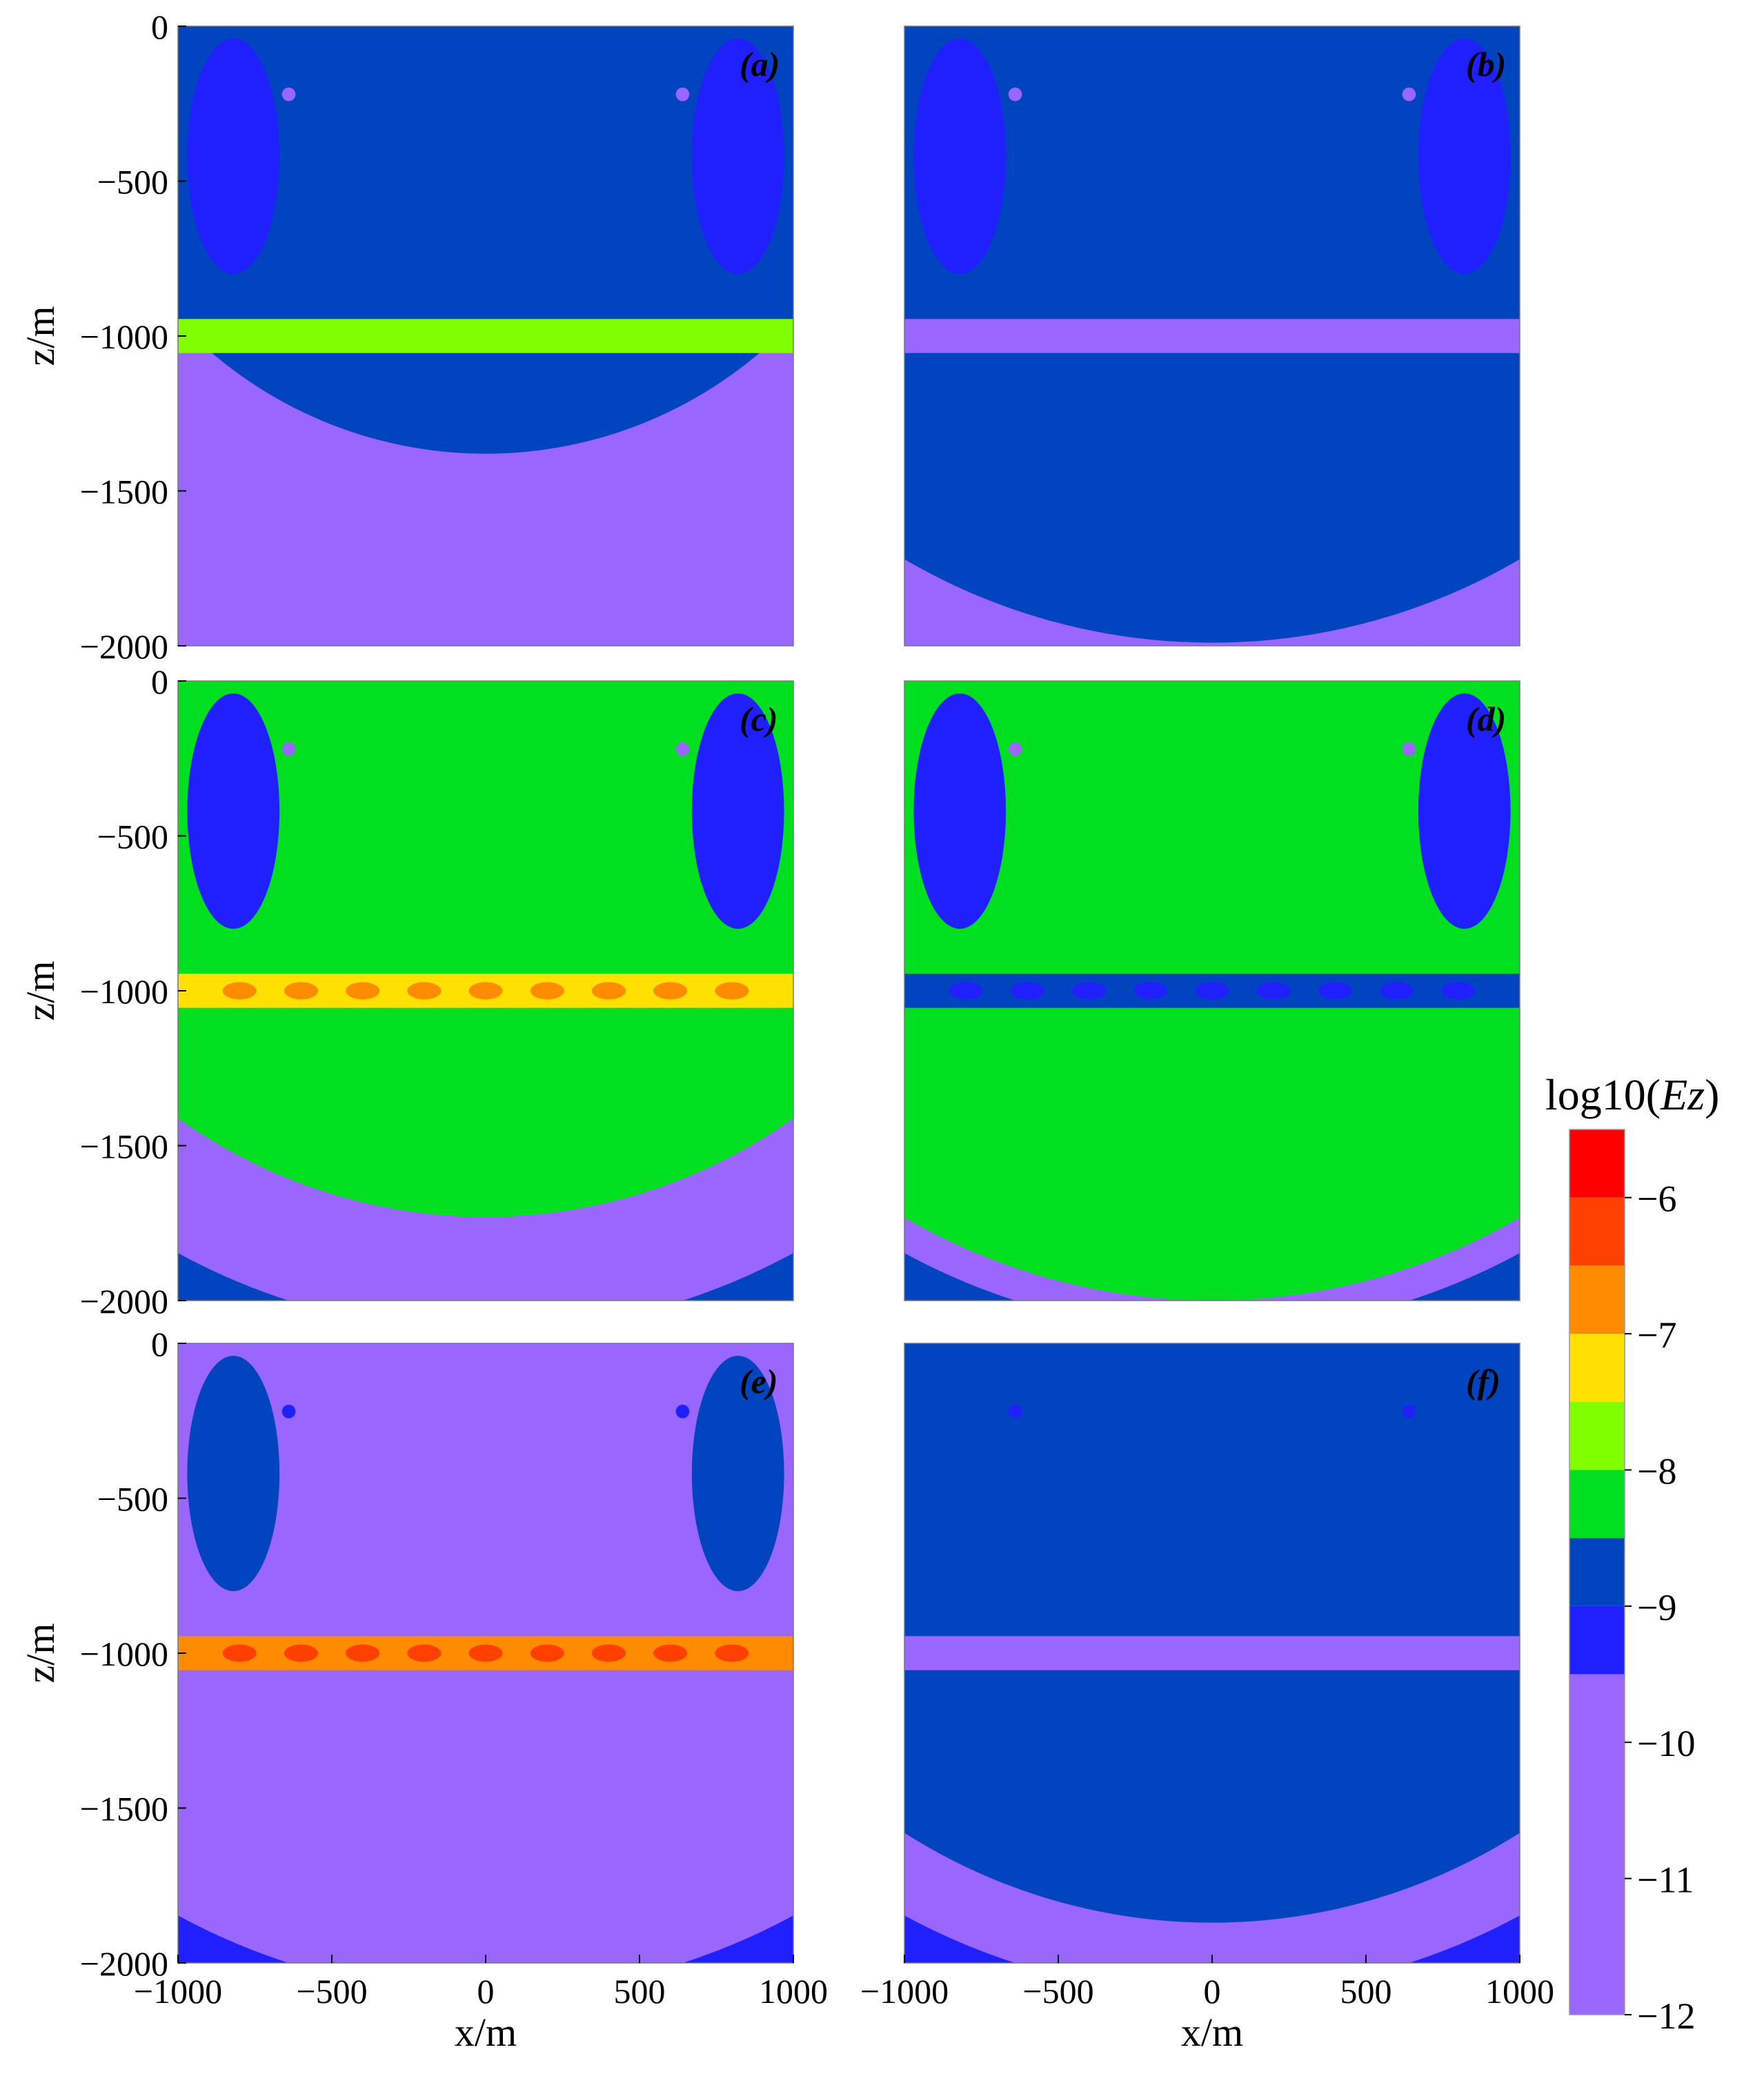 Image resolution: width=1764 pixels, height=2083 pixels. Describe the element at coordinates (406, 991) in the screenshot. I see `panel-c: (c) 0 −500 −1000 −1500 −2000 z/m` at that location.